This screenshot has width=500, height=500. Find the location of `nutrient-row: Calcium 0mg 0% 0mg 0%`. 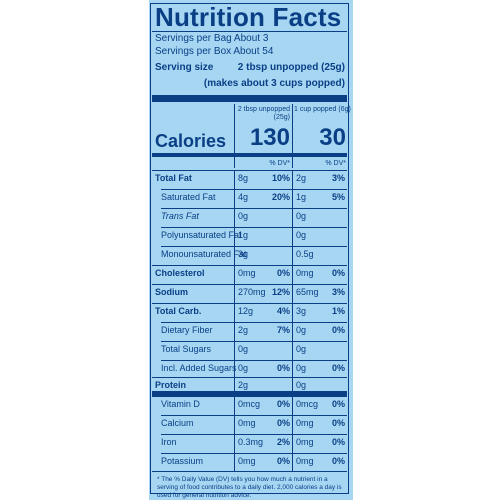

nutrient-row: Calcium 0mg 0% 0mg 0% is located at coordinates (249, 424).